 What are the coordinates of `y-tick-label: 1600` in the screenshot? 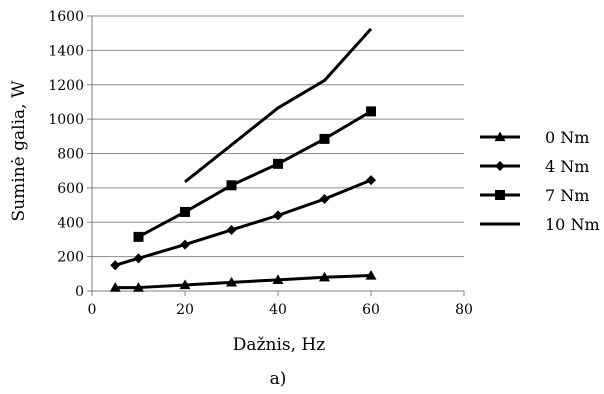 It's located at (66, 17).